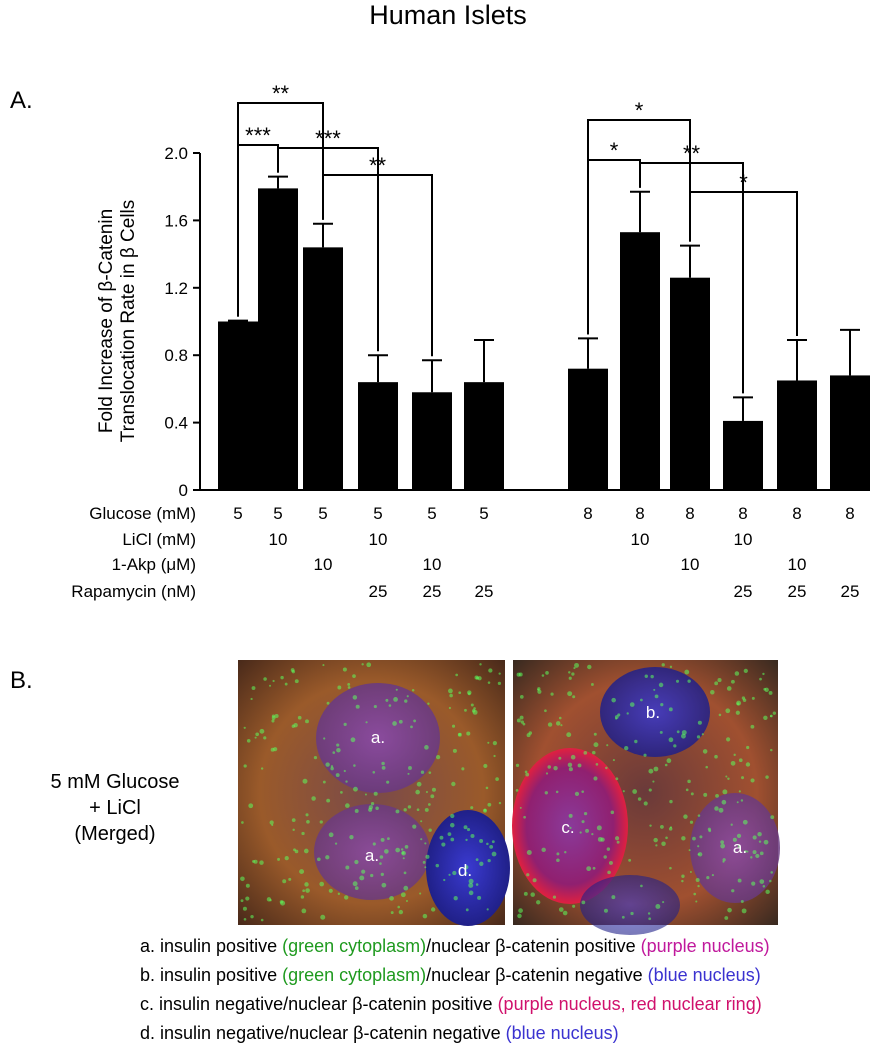  What do you see at coordinates (211, 946) in the screenshot?
I see `legend-segment: a. insulin positive` at bounding box center [211, 946].